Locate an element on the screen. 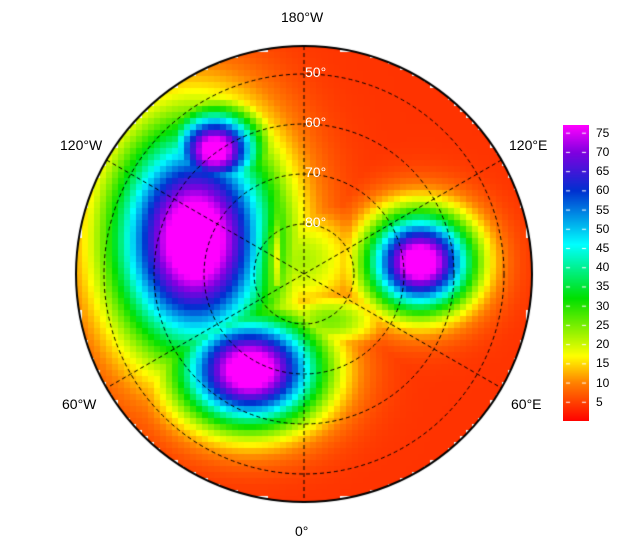  colorbar-tick-35: 35 is located at coordinates (603, 286).